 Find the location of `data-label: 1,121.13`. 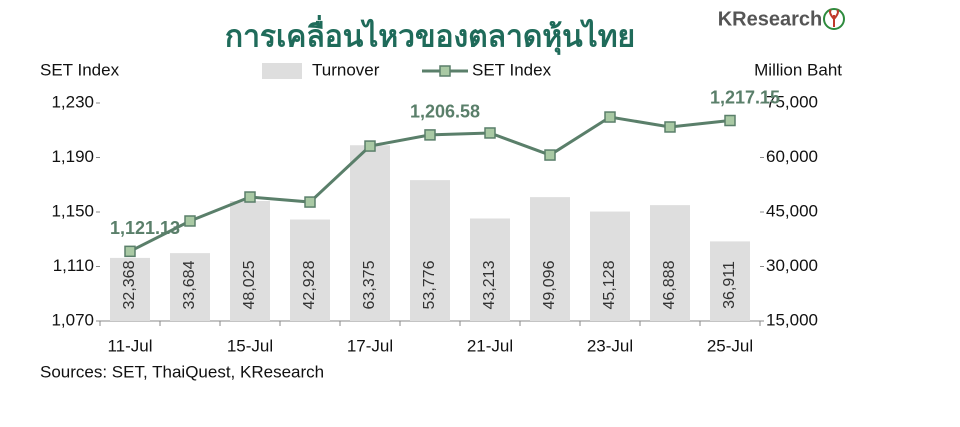

data-label: 1,121.13 is located at coordinates (145, 228).